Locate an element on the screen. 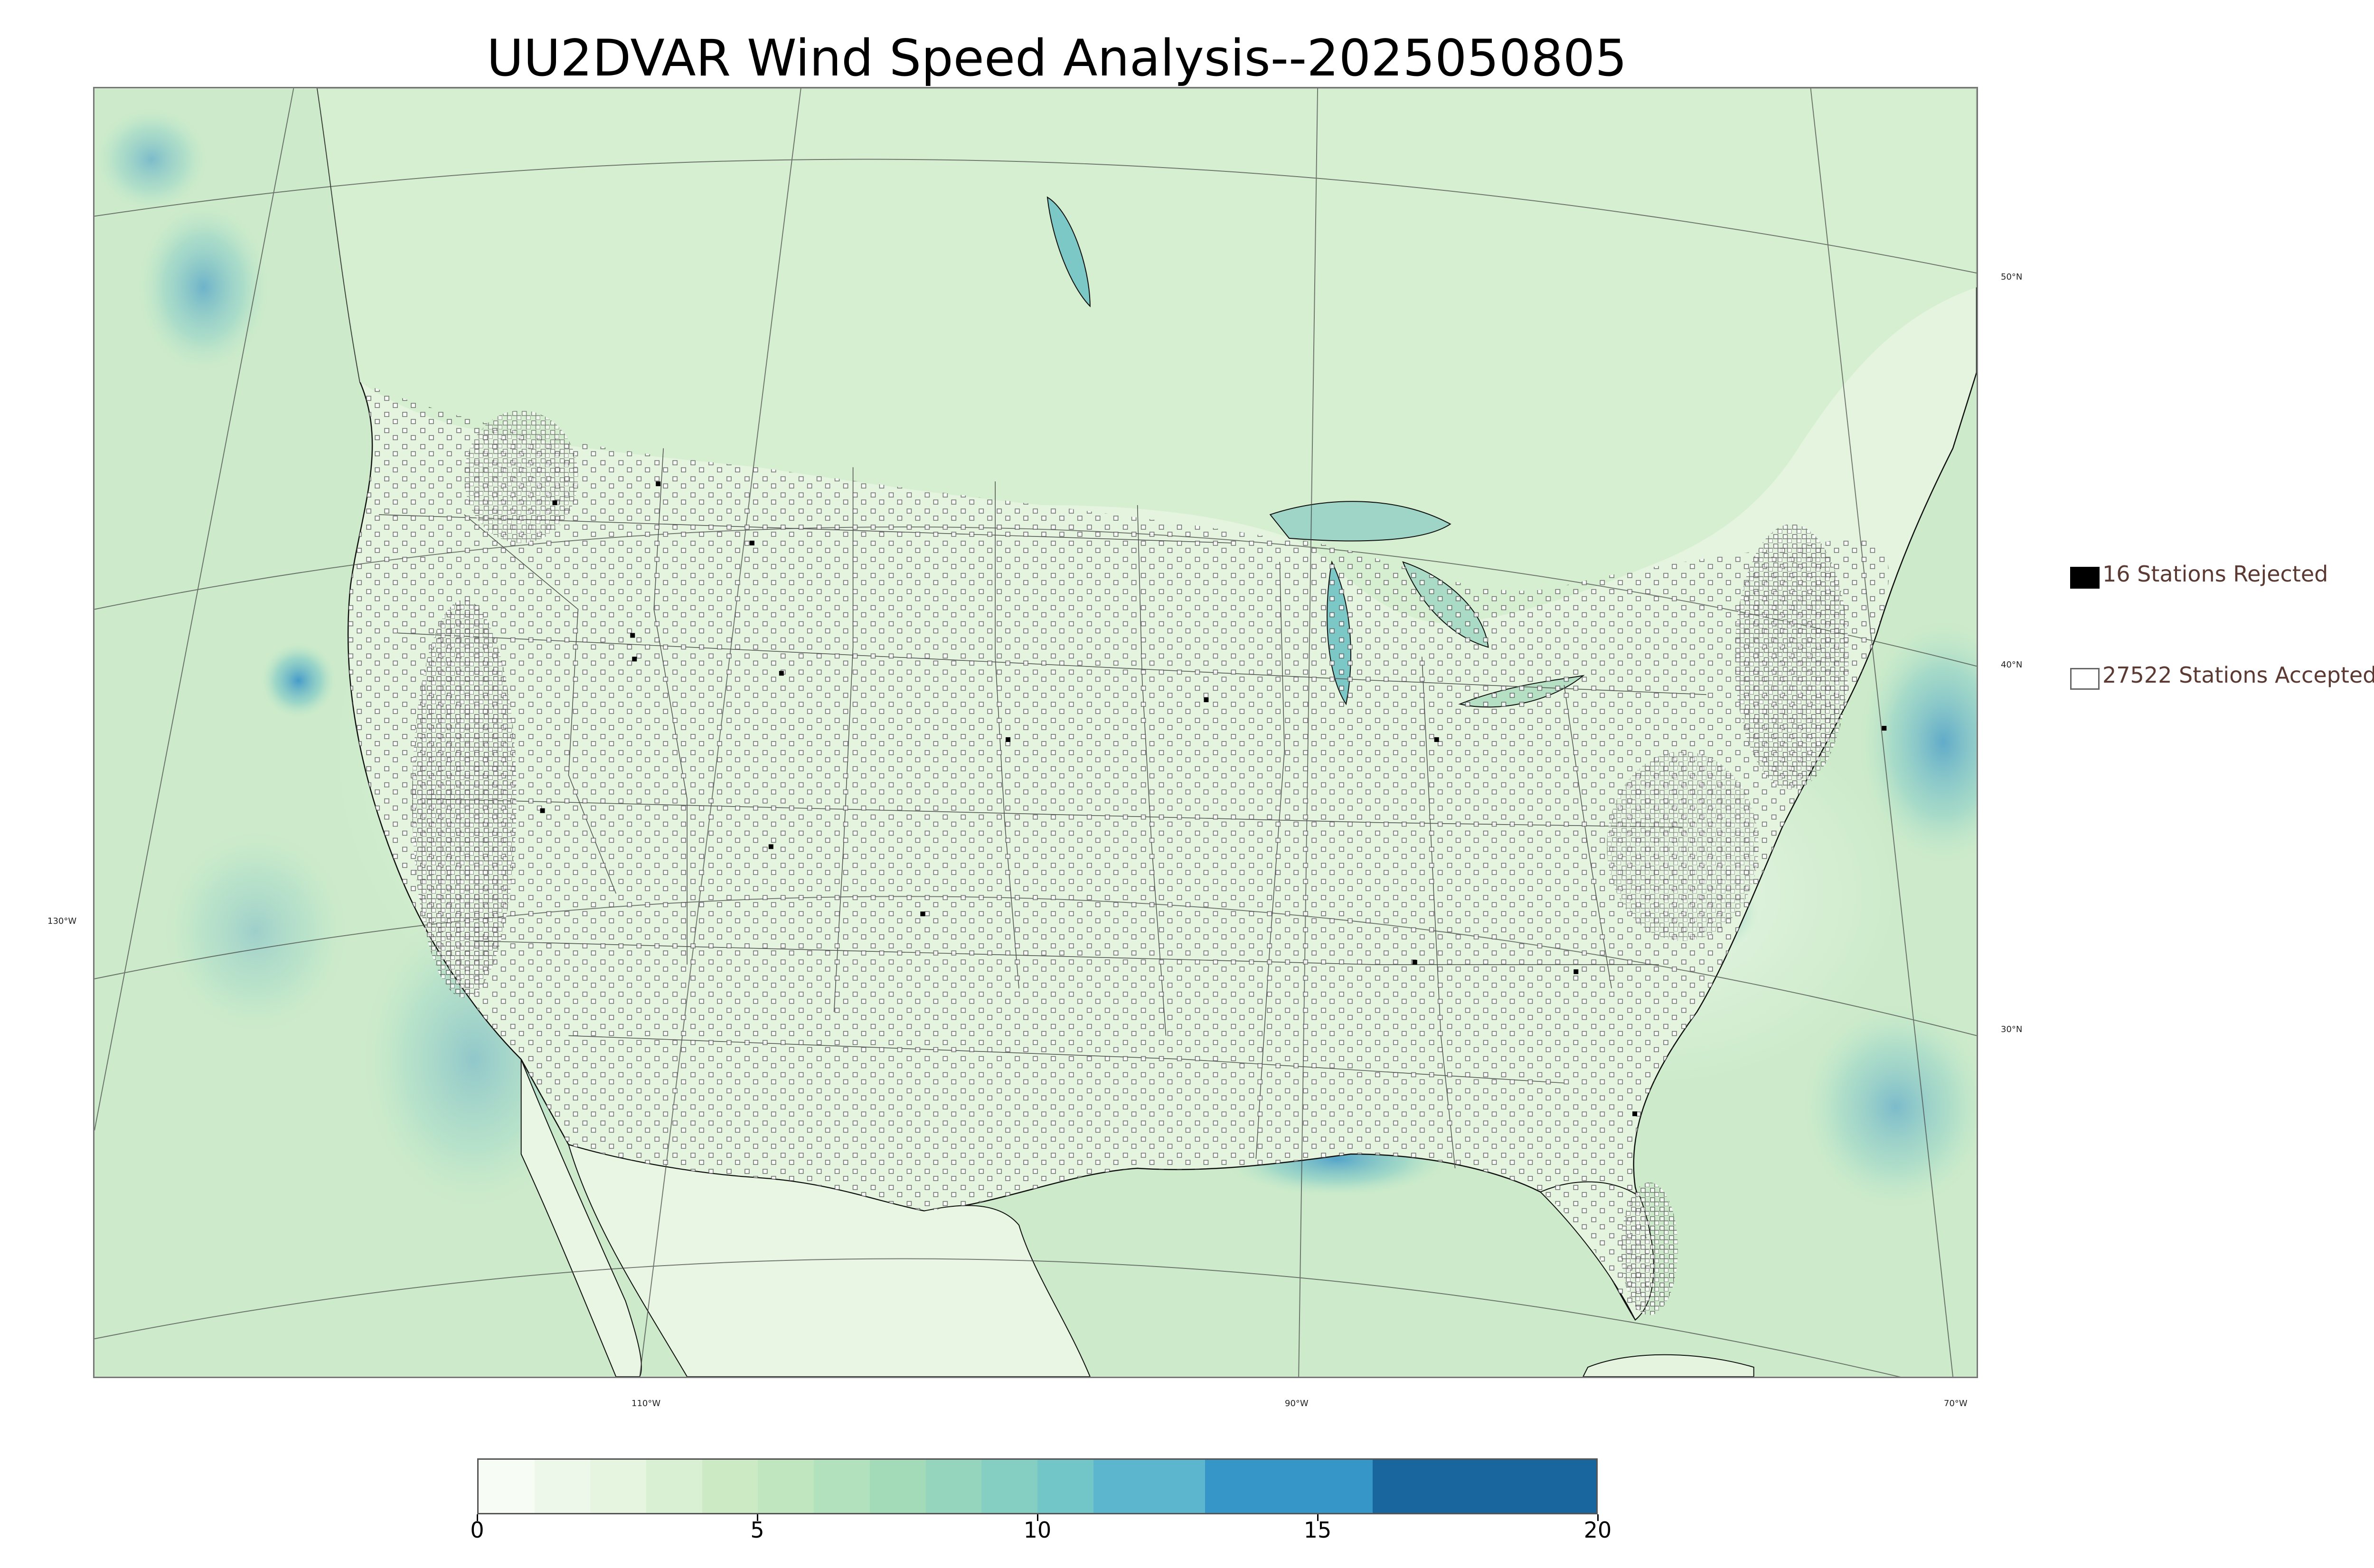  legend-rejected-label: 16 Stations Rejected is located at coordinates (2215, 574).